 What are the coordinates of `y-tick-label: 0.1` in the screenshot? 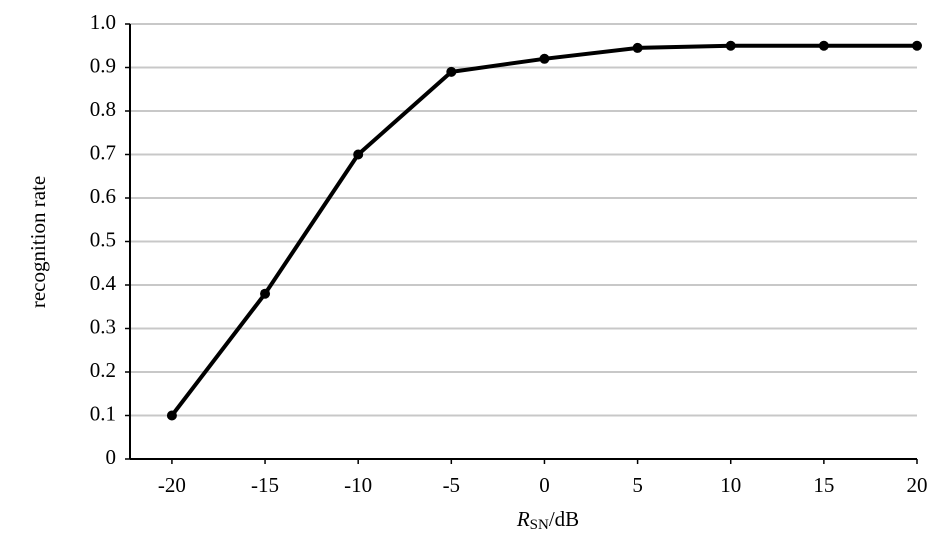 It's located at (103, 413).